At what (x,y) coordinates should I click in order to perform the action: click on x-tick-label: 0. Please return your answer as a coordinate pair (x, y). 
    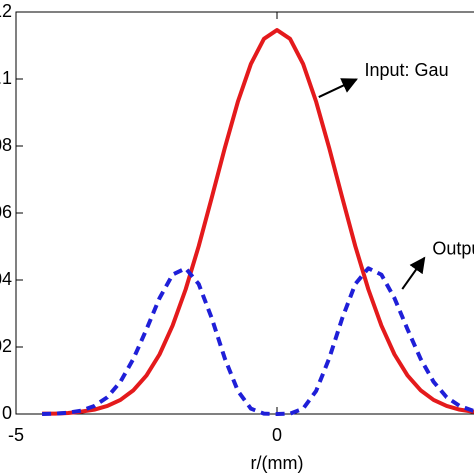
    Looking at the image, I should click on (277, 435).